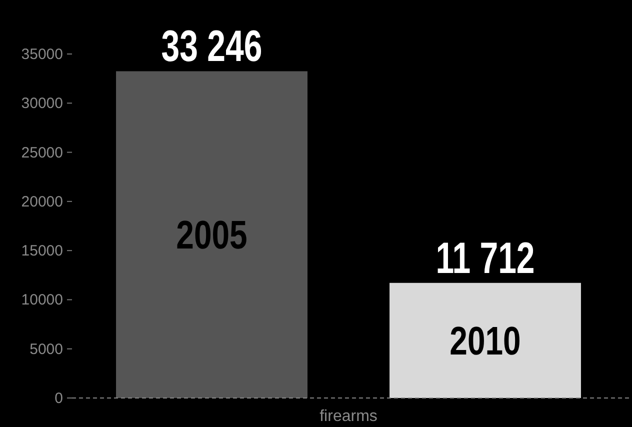 The width and height of the screenshot is (632, 427). Describe the element at coordinates (485, 341) in the screenshot. I see `series-label: 2010` at that location.